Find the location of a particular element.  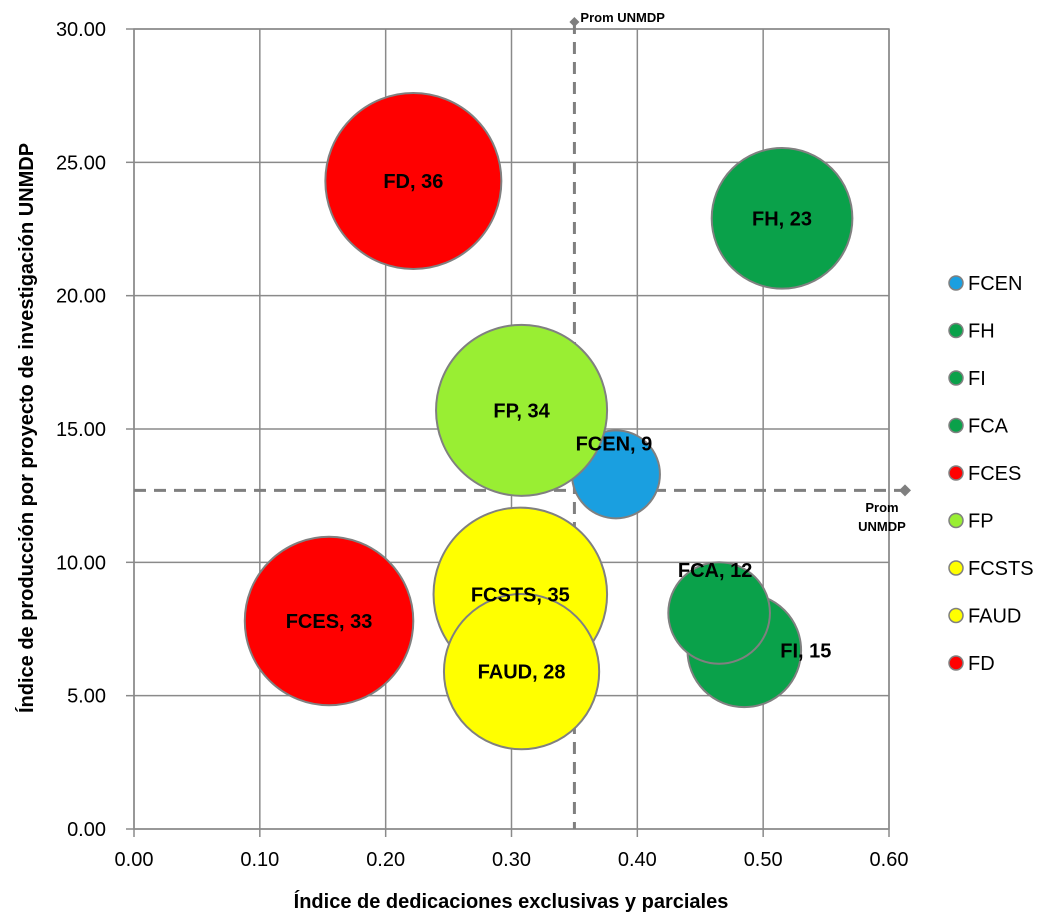

x-tick-label: 0.30 is located at coordinates (511, 860).